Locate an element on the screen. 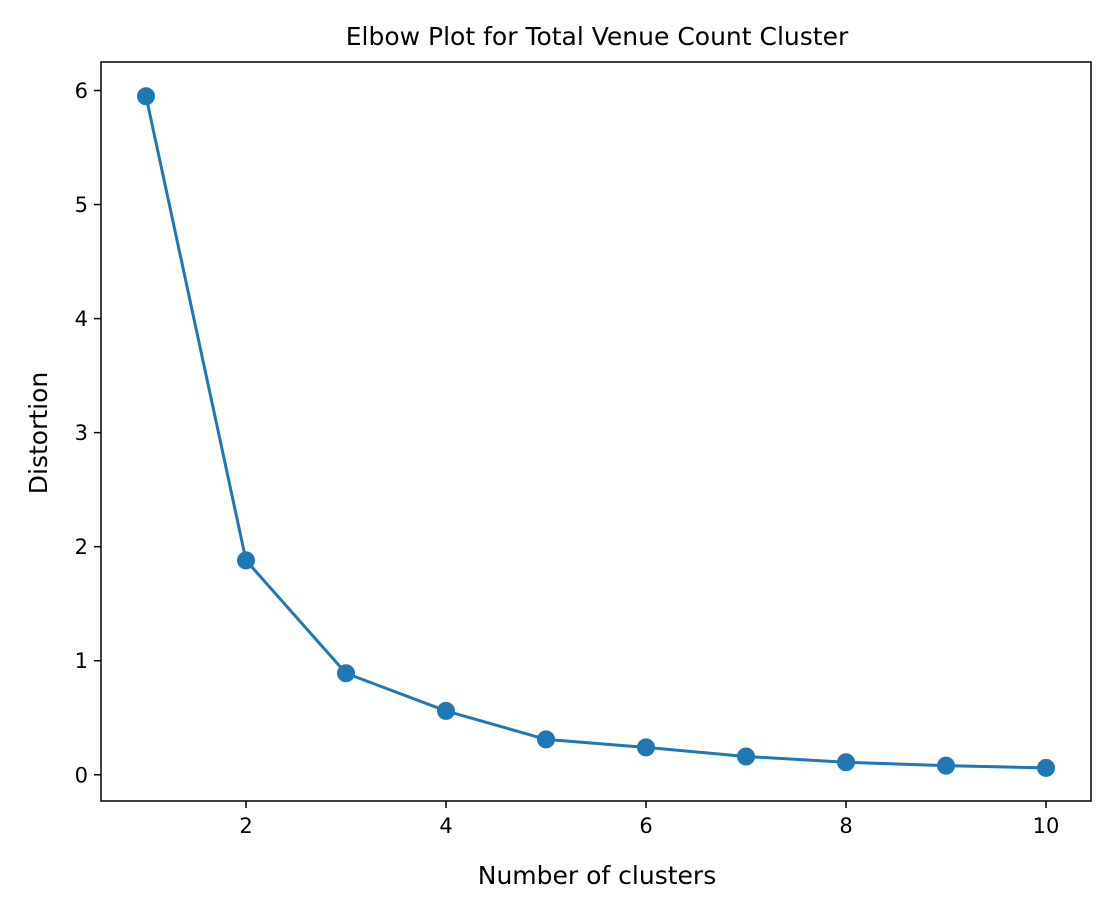 The width and height of the screenshot is (1113, 913). x-tick-label: 2 is located at coordinates (245, 826).